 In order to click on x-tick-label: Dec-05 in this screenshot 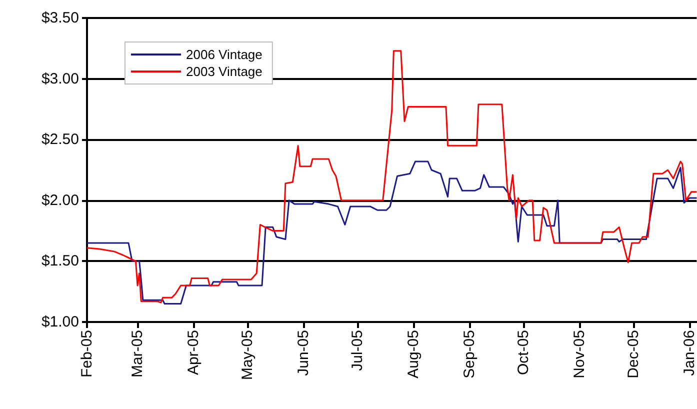, I will do `click(633, 354)`.